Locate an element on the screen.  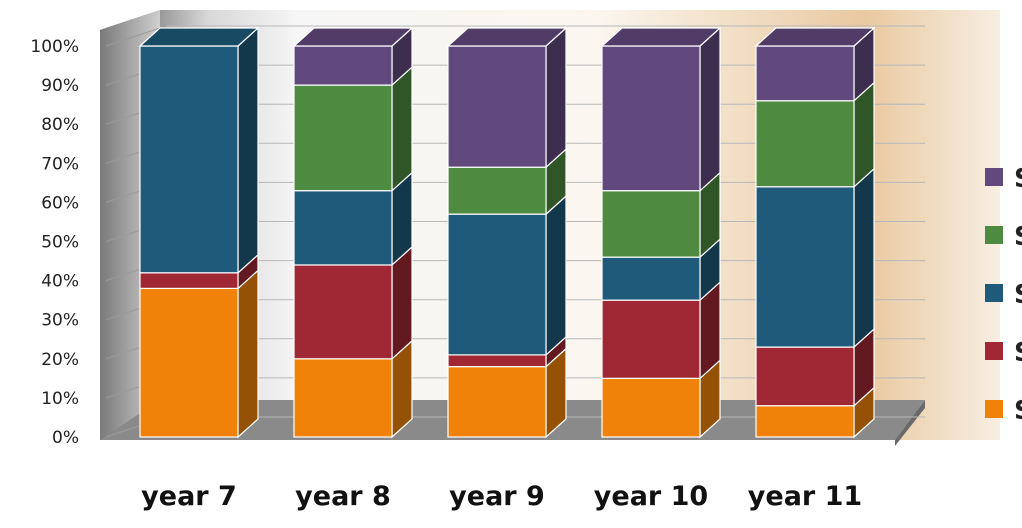
y-tick-label: 90% is located at coordinates (60, 86).